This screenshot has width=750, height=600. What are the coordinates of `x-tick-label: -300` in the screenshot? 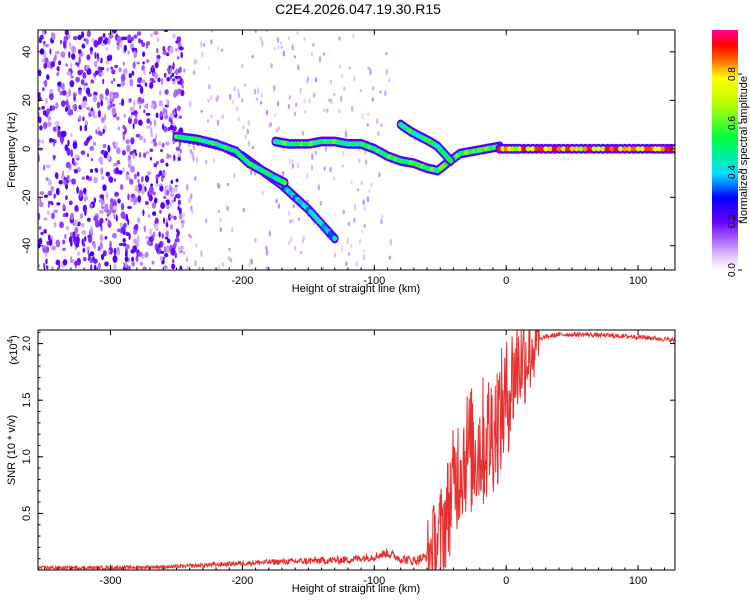 It's located at (111, 581).